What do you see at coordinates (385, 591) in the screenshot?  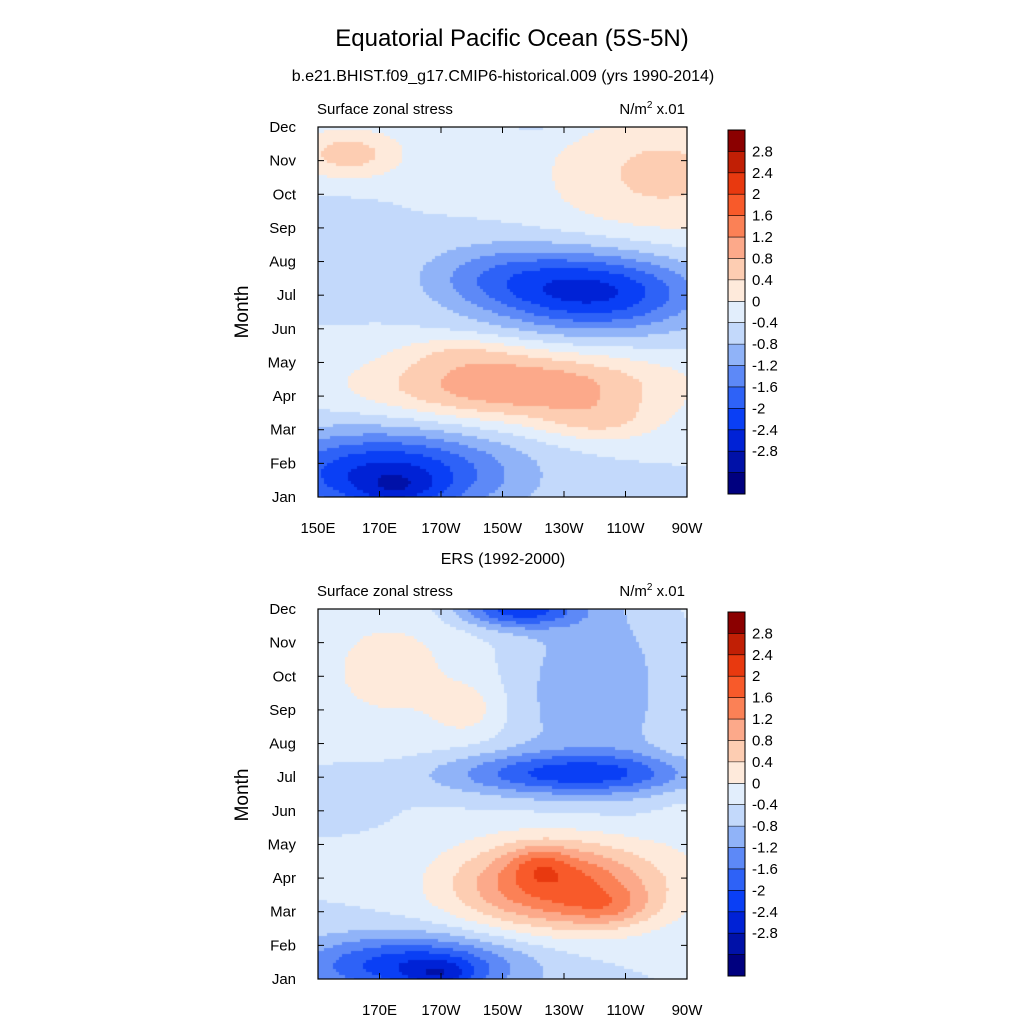 I see `variable-label: Surface zonal stress` at bounding box center [385, 591].